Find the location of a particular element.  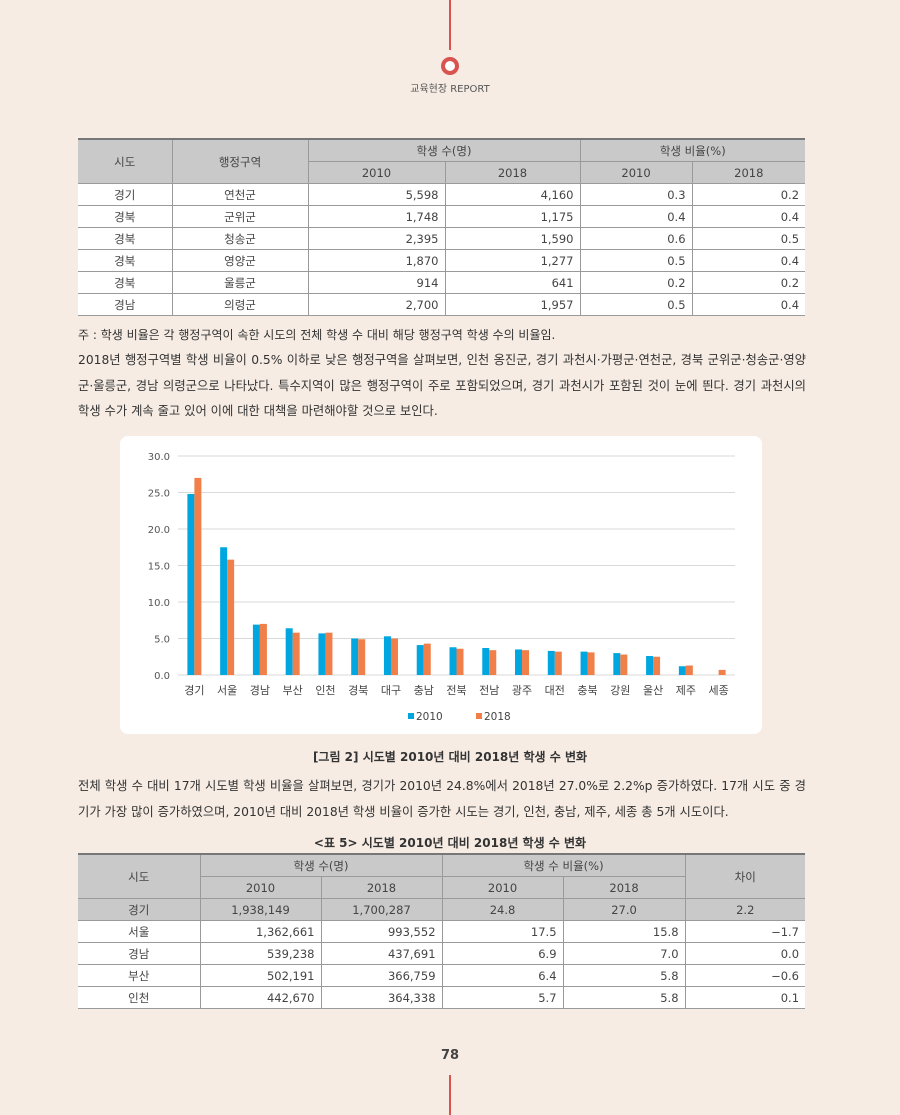

legend-label: 2010 is located at coordinates (429, 717).